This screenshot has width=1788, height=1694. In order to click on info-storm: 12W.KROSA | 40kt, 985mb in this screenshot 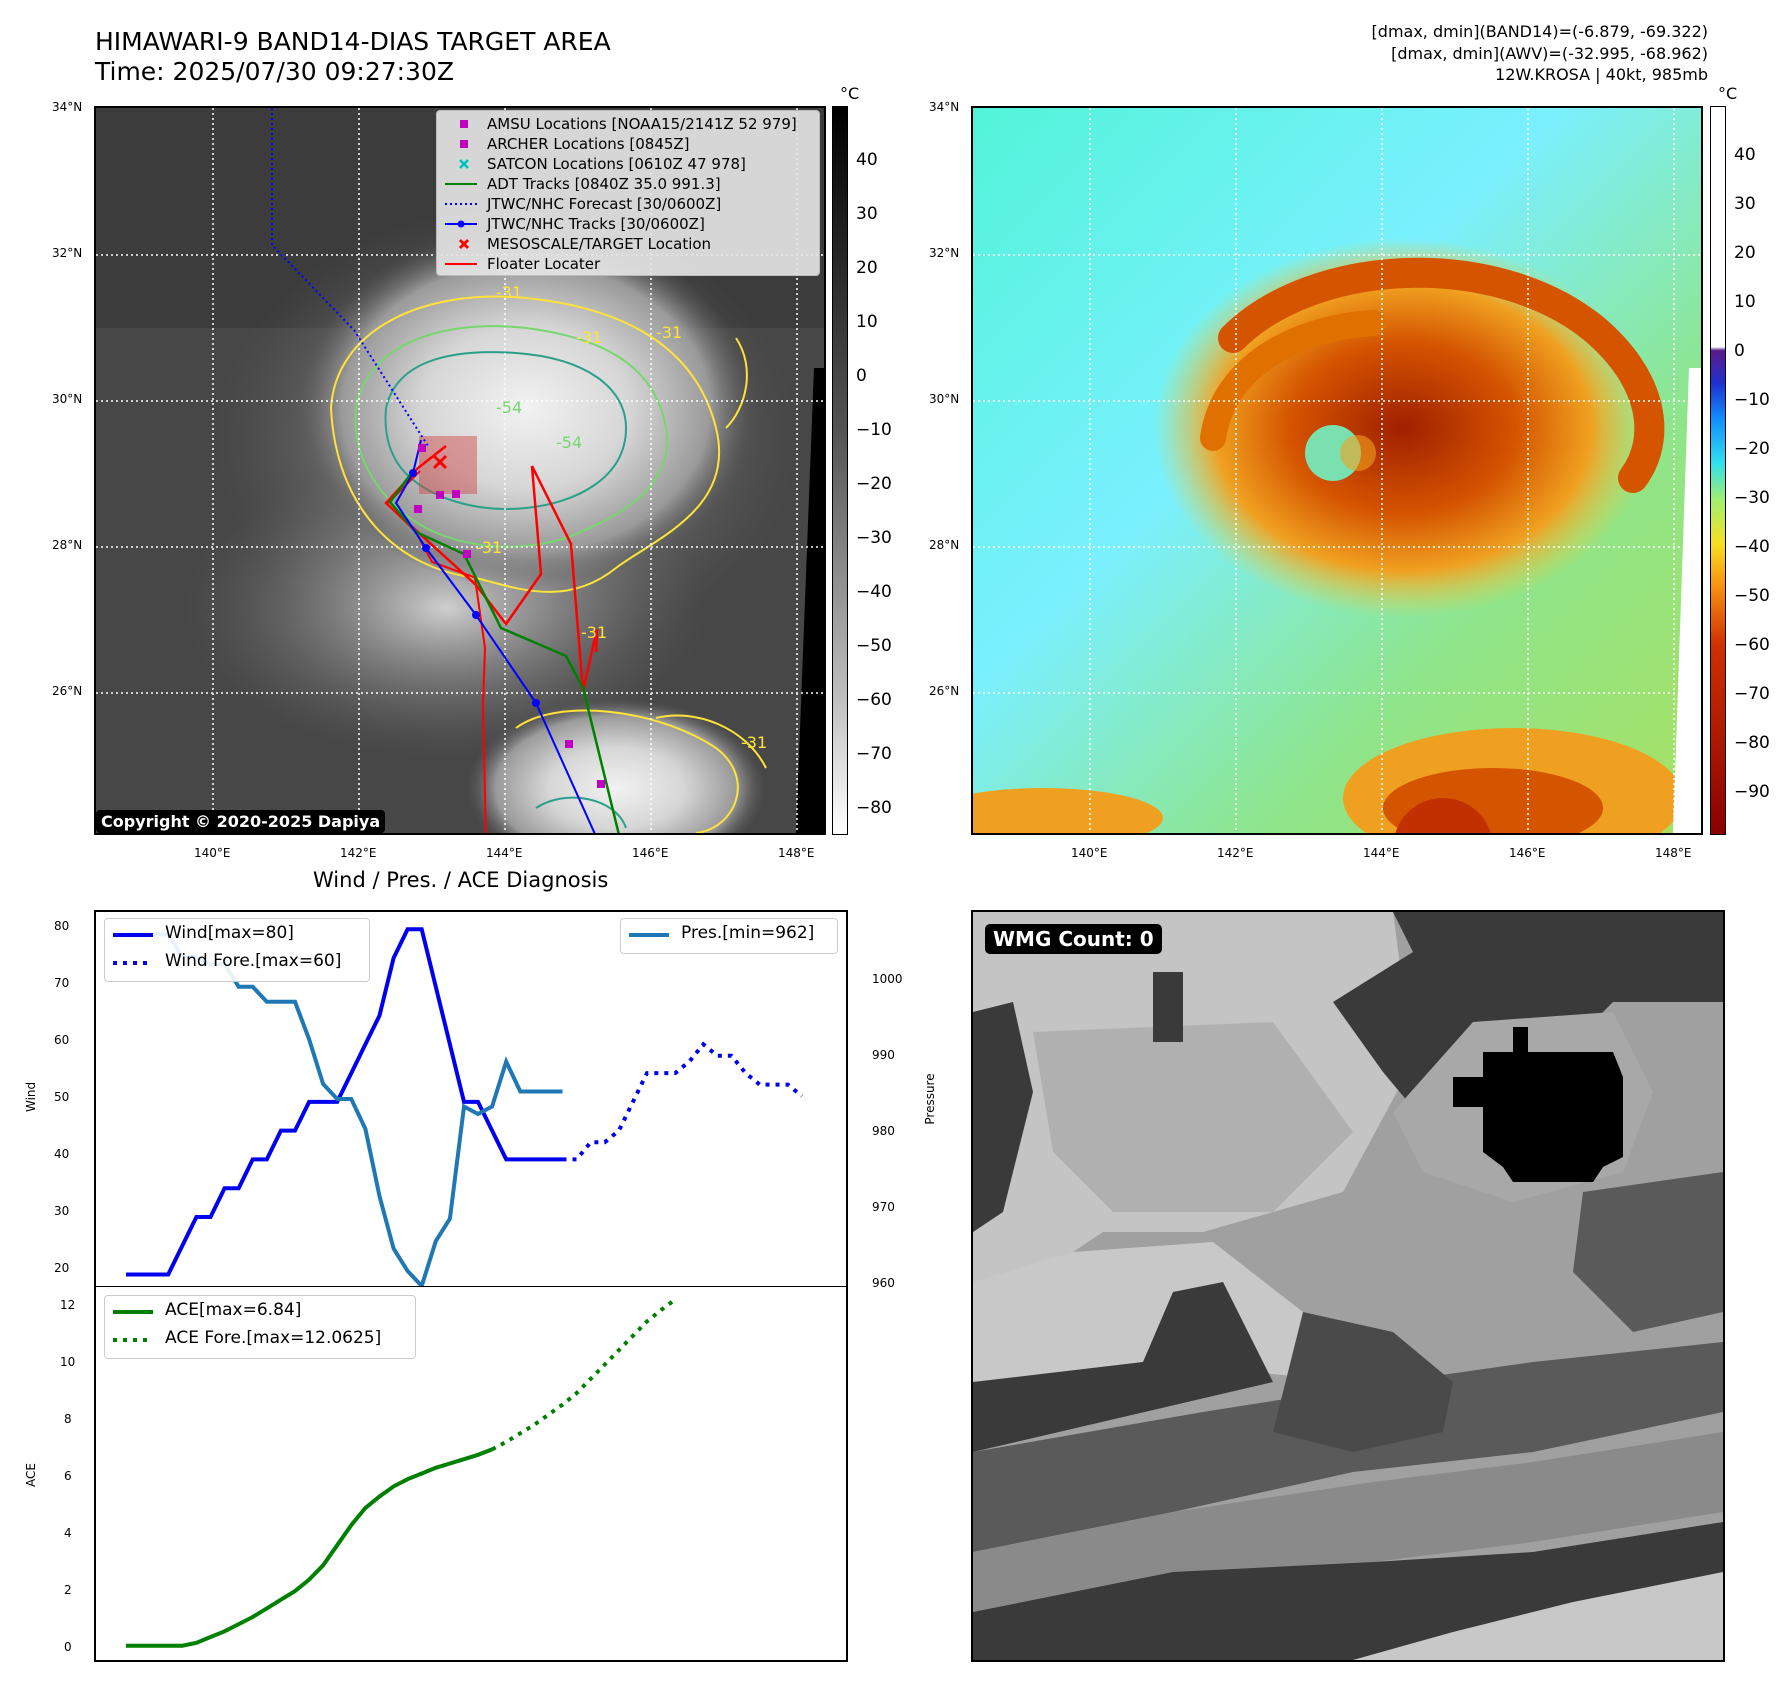, I will do `click(1601, 74)`.